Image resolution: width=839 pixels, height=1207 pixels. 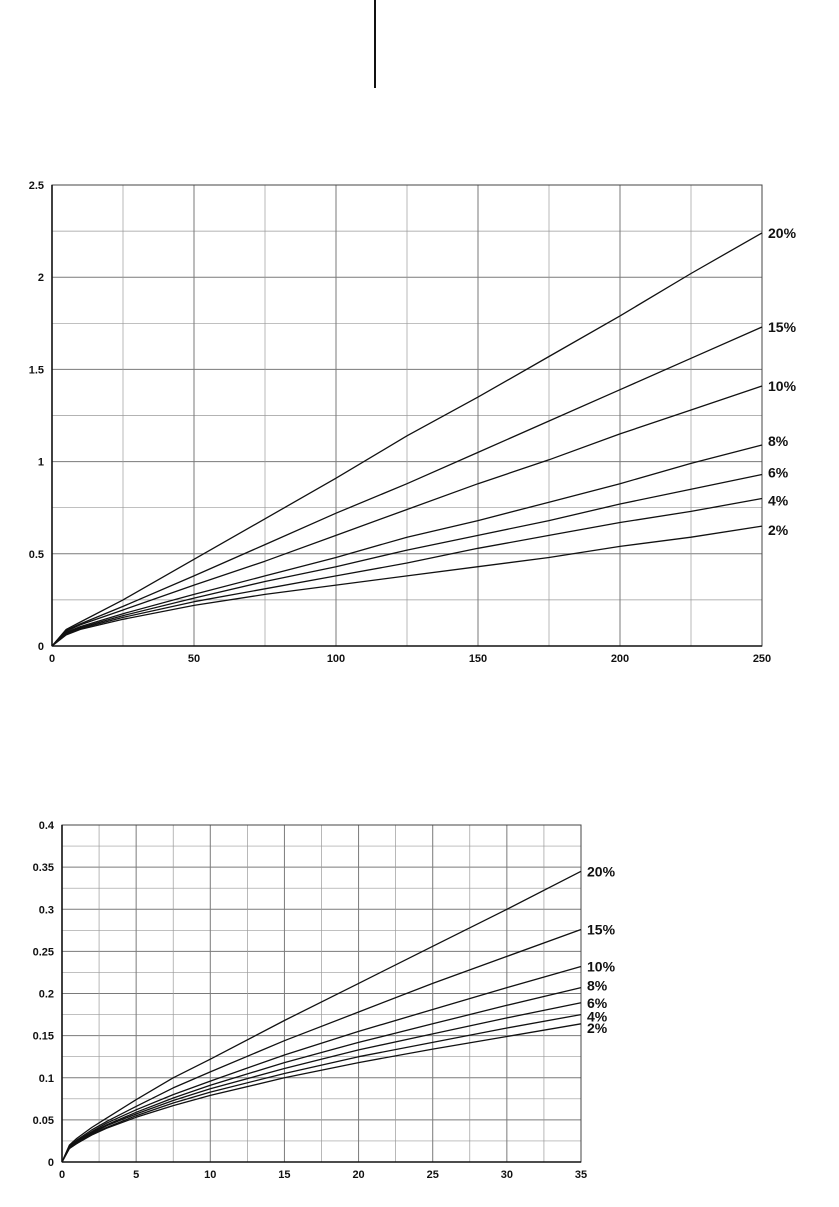 I want to click on vertical-rule, so click(x=375, y=44).